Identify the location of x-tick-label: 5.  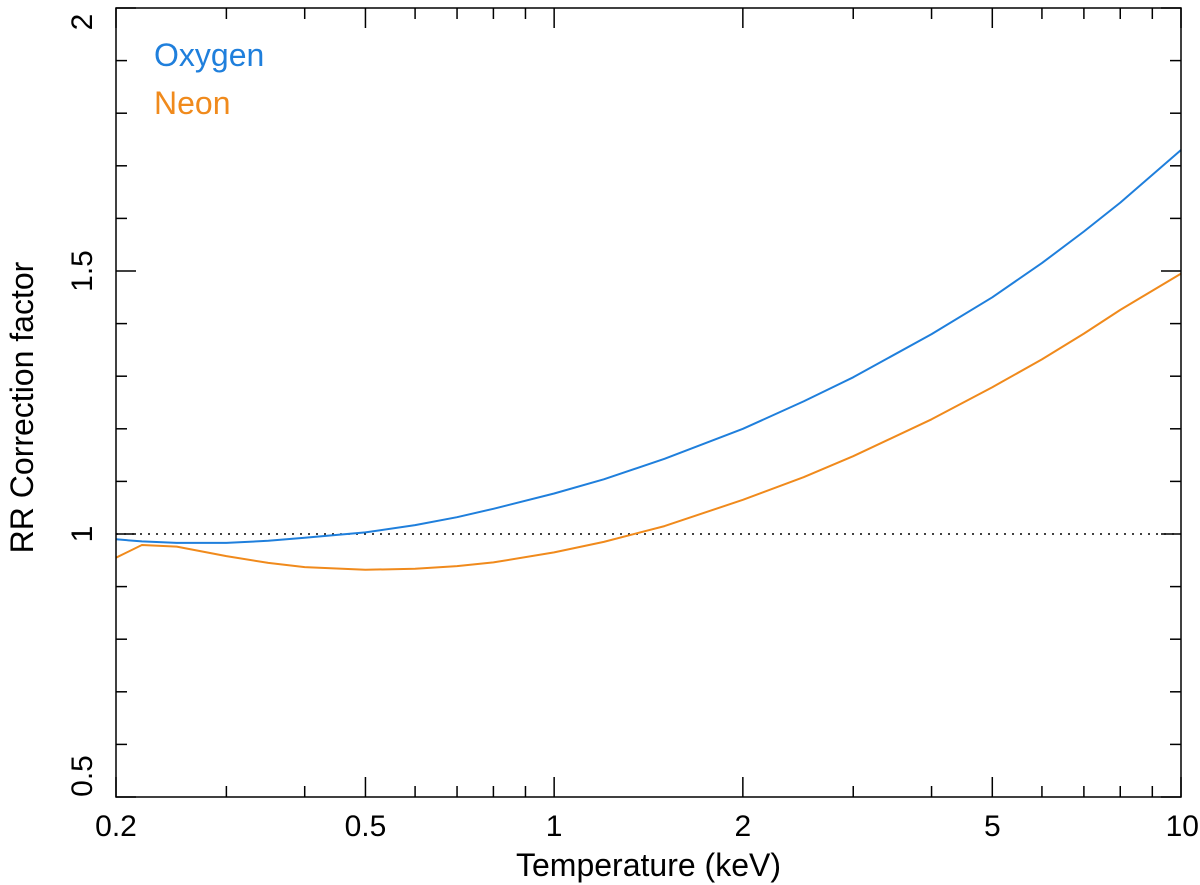
(992, 826).